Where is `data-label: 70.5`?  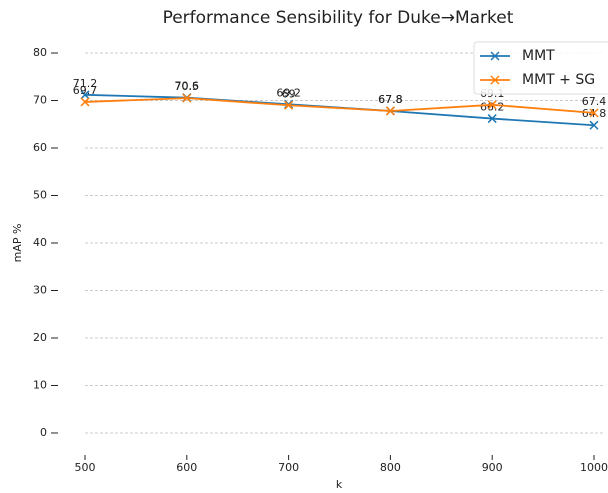 data-label: 70.5 is located at coordinates (187, 86).